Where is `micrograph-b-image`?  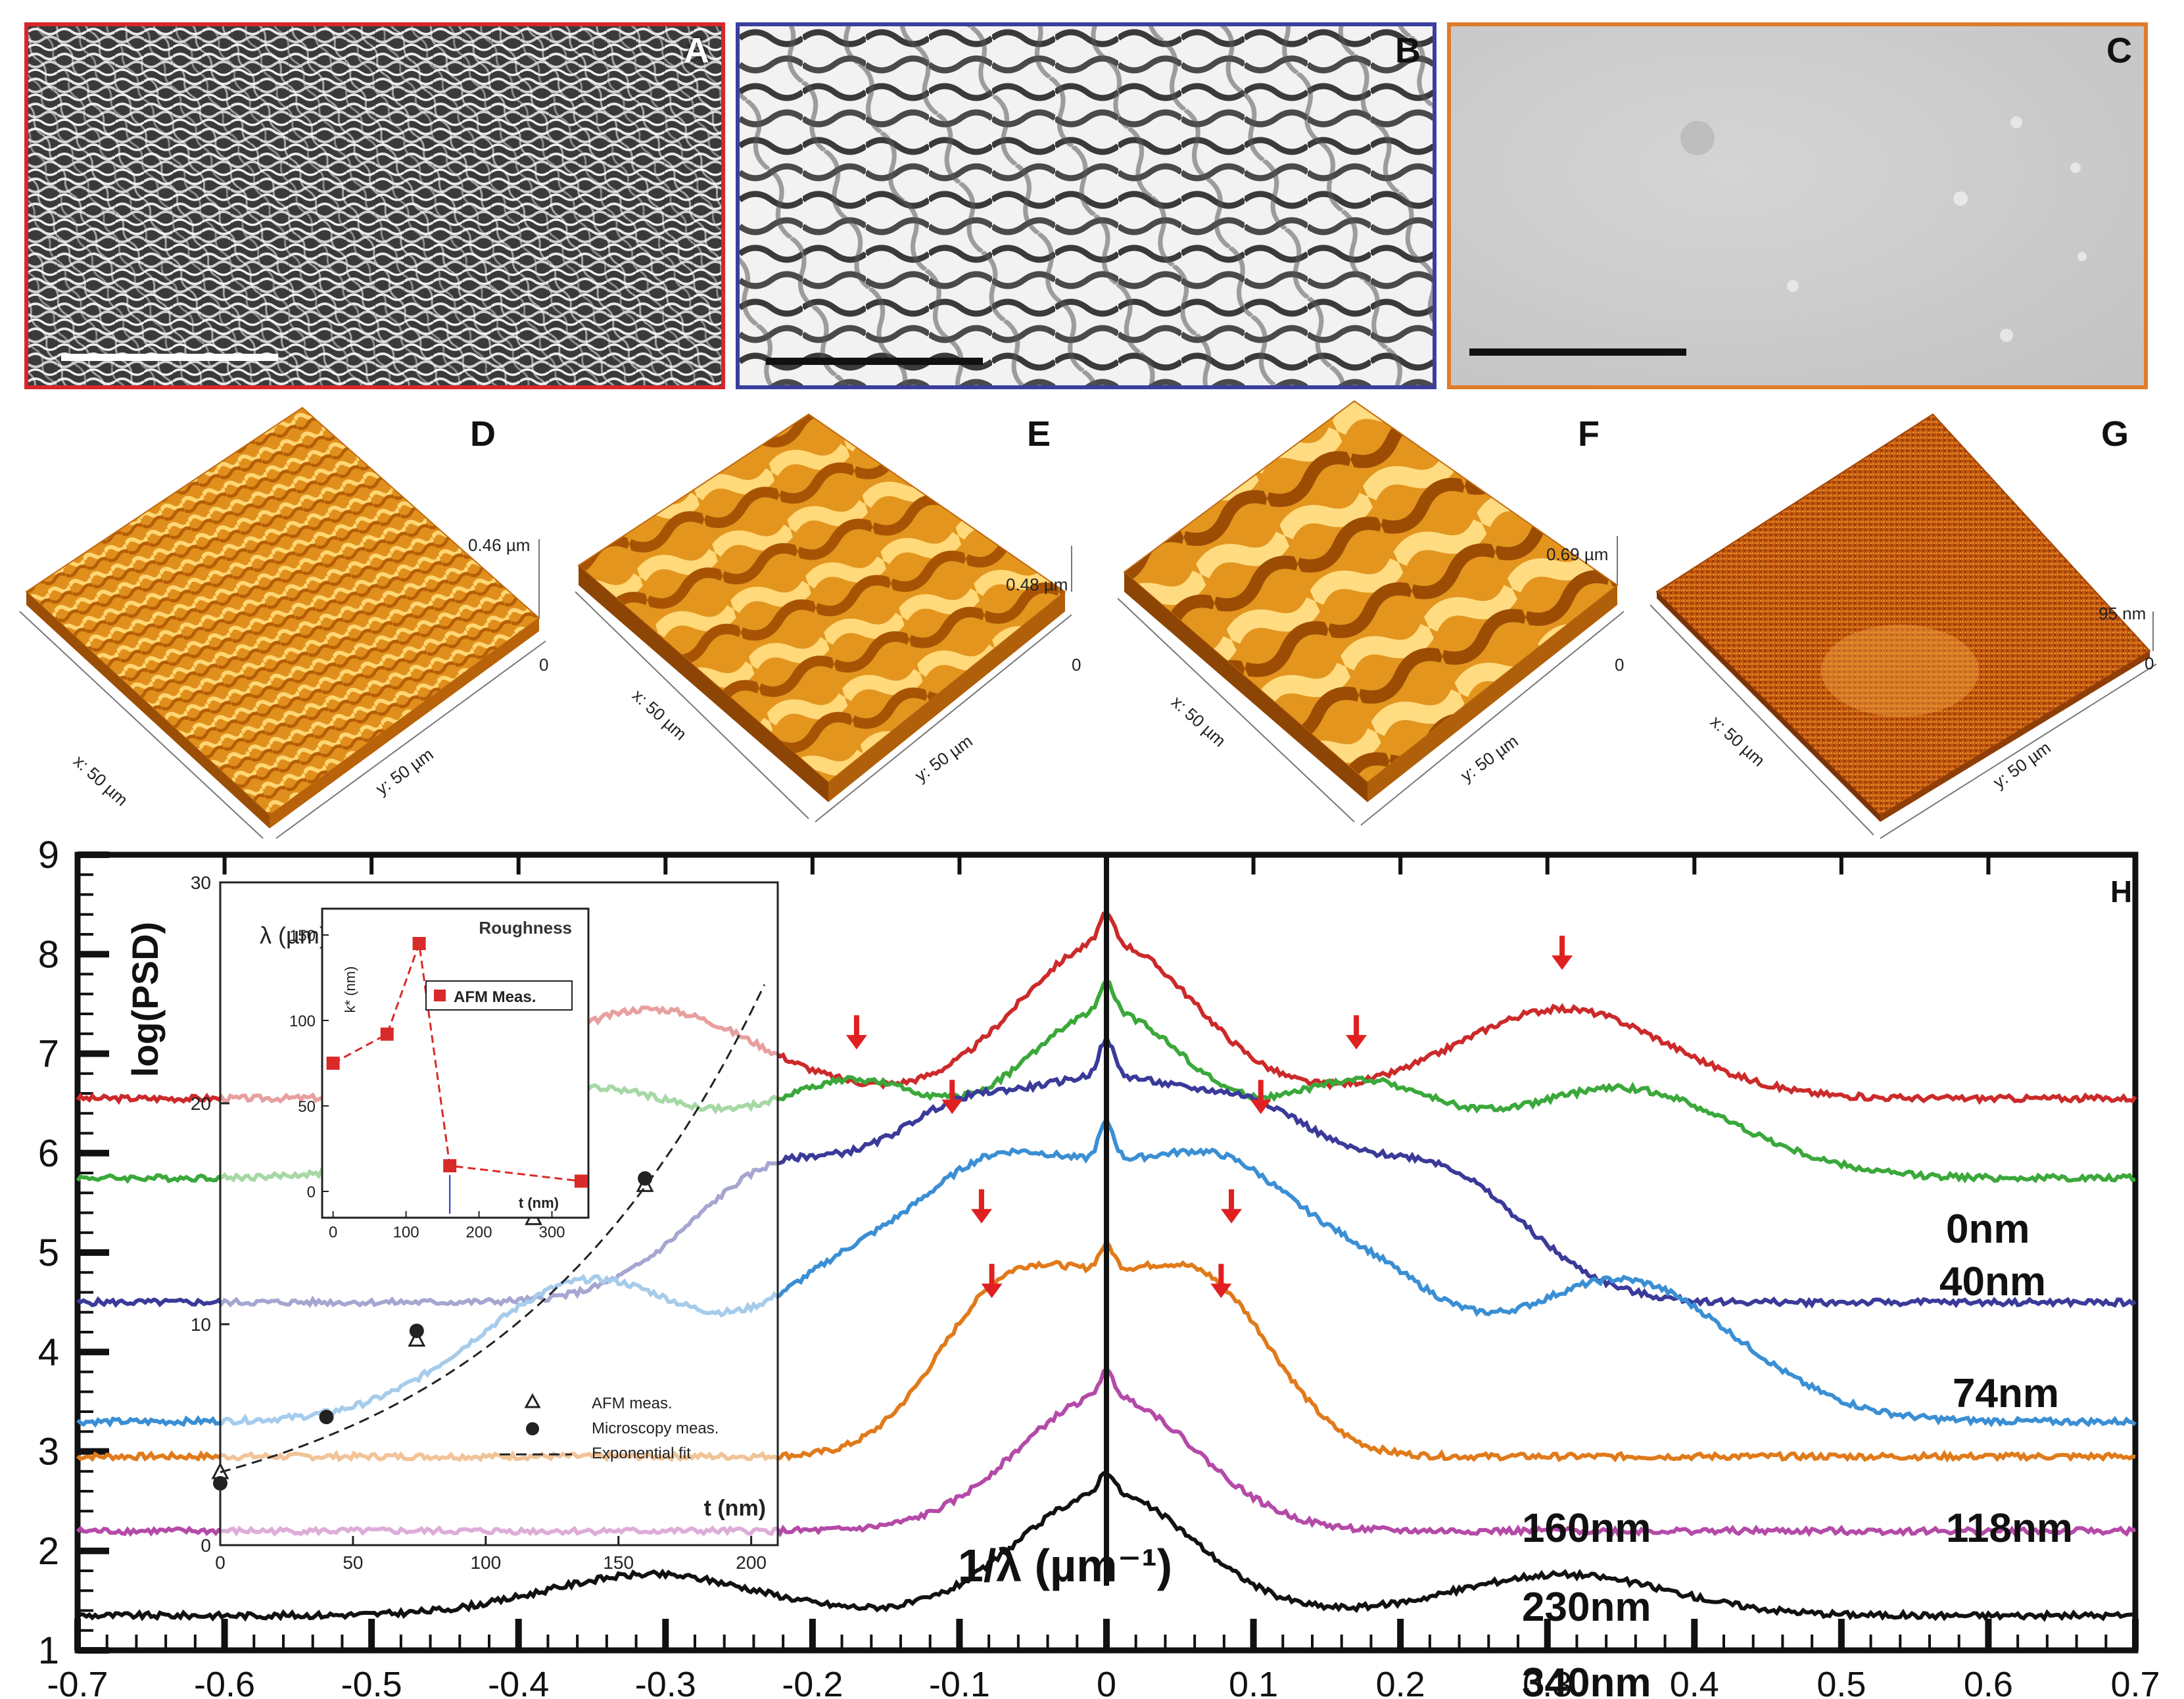 micrograph-b-image is located at coordinates (1086, 205).